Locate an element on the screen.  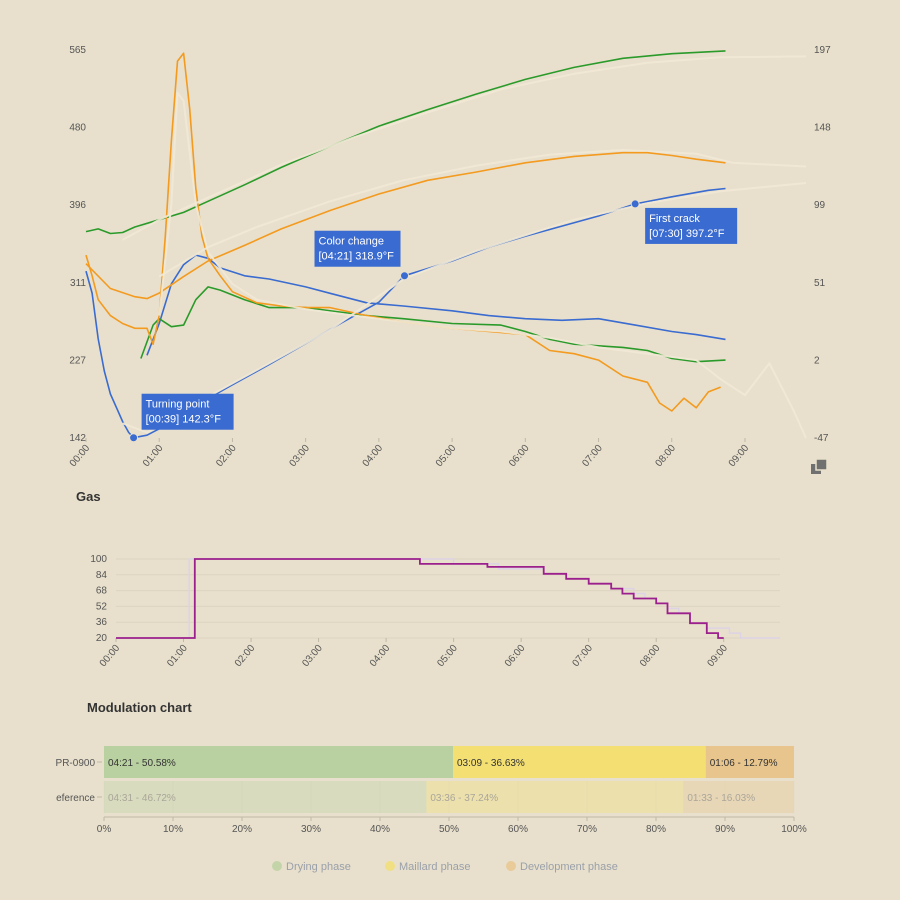
gas-grid is located at coordinates (447, 600).